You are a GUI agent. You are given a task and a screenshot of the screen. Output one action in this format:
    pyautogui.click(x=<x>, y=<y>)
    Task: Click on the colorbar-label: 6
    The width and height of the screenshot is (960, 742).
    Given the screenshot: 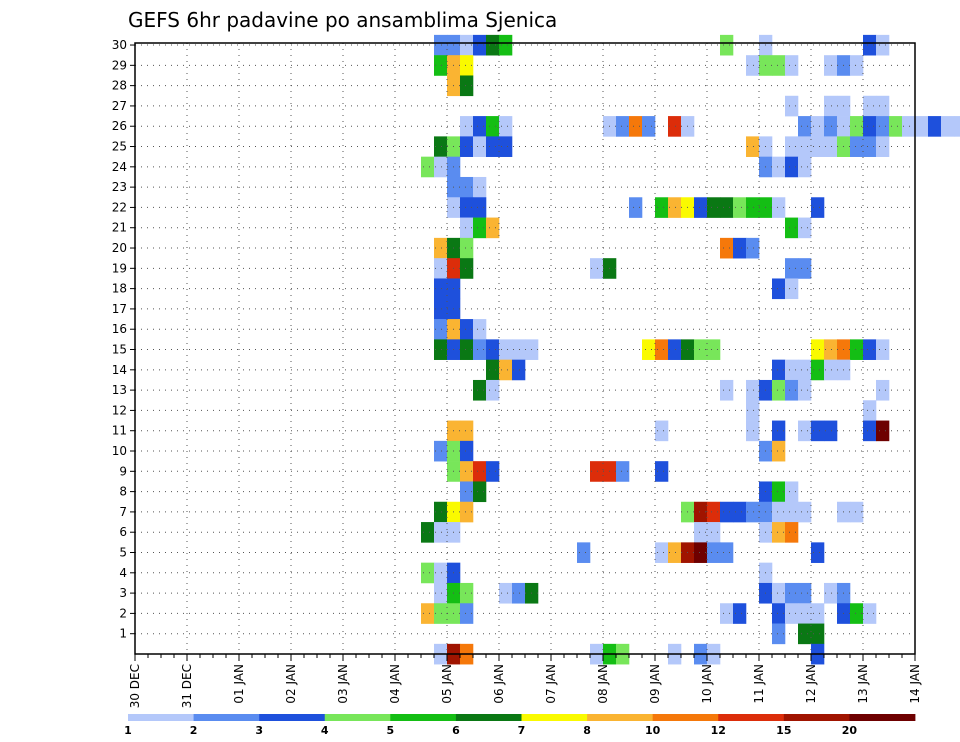 What is the action you would take?
    pyautogui.click(x=456, y=730)
    